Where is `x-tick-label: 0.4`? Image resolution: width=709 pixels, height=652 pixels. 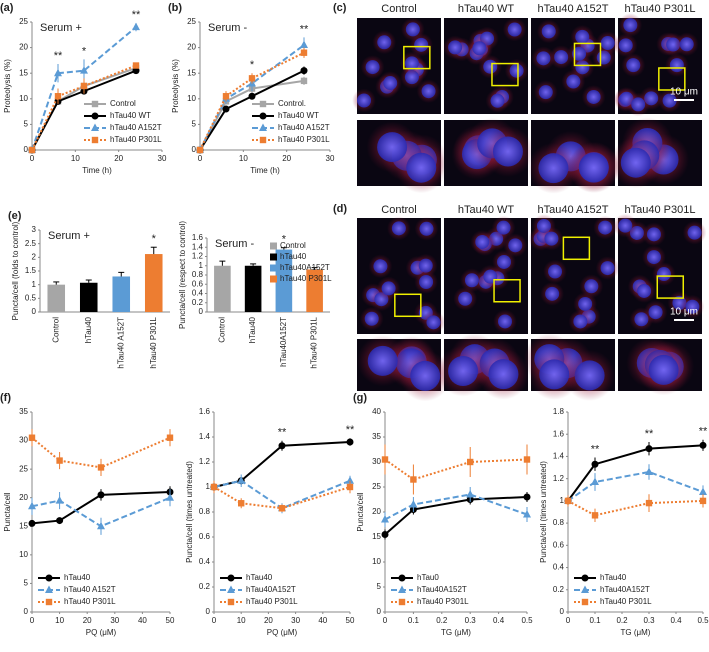 x-tick-label: 0.4 is located at coordinates (499, 620).